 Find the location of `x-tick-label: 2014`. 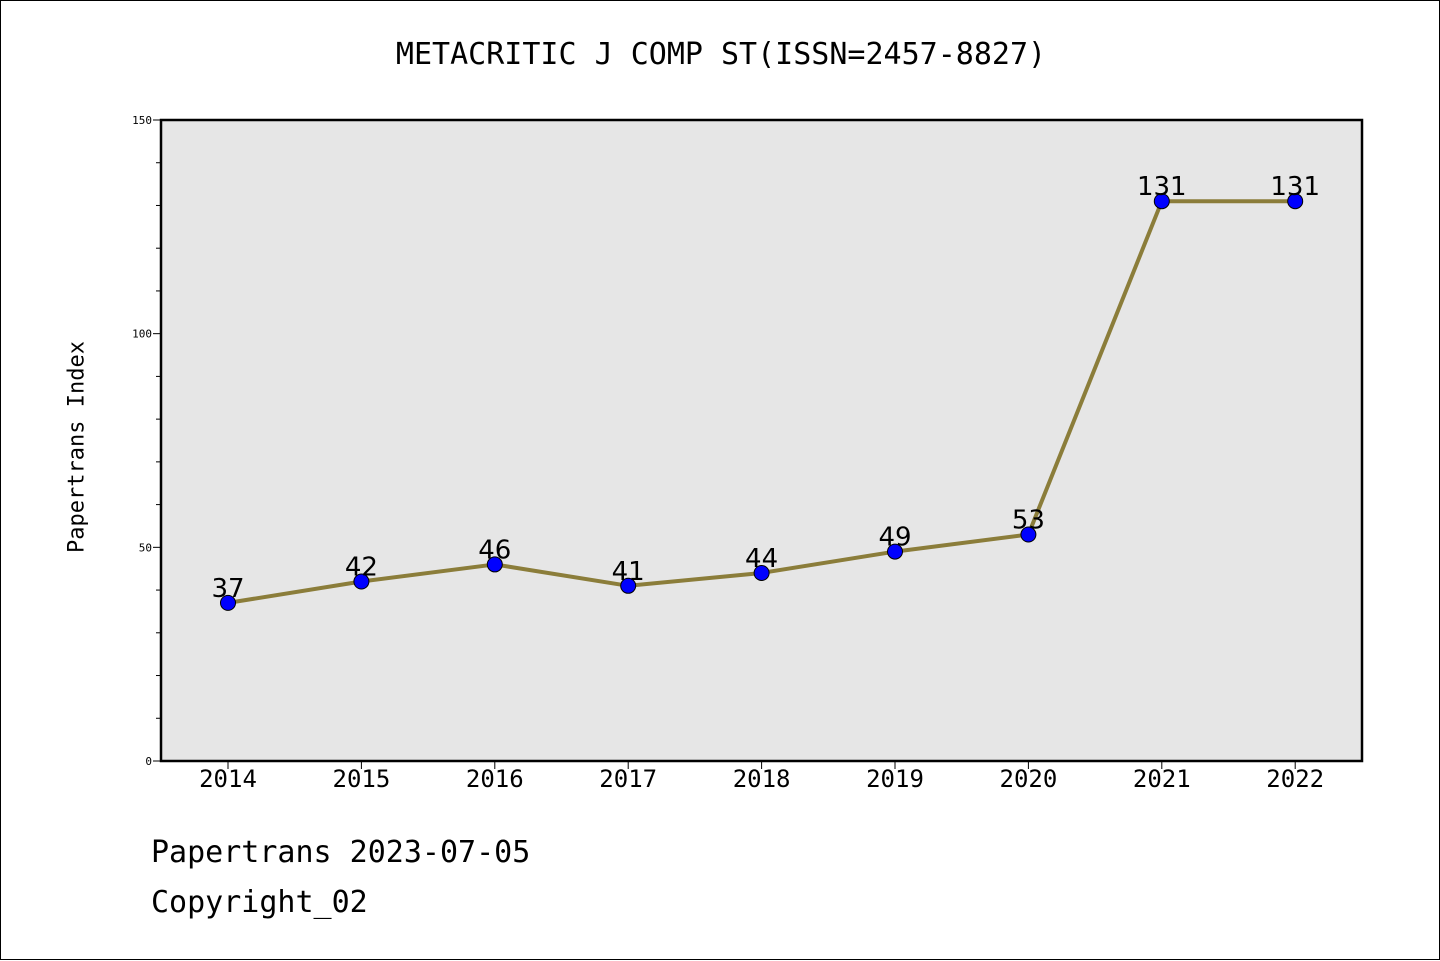

x-tick-label: 2014 is located at coordinates (228, 779).